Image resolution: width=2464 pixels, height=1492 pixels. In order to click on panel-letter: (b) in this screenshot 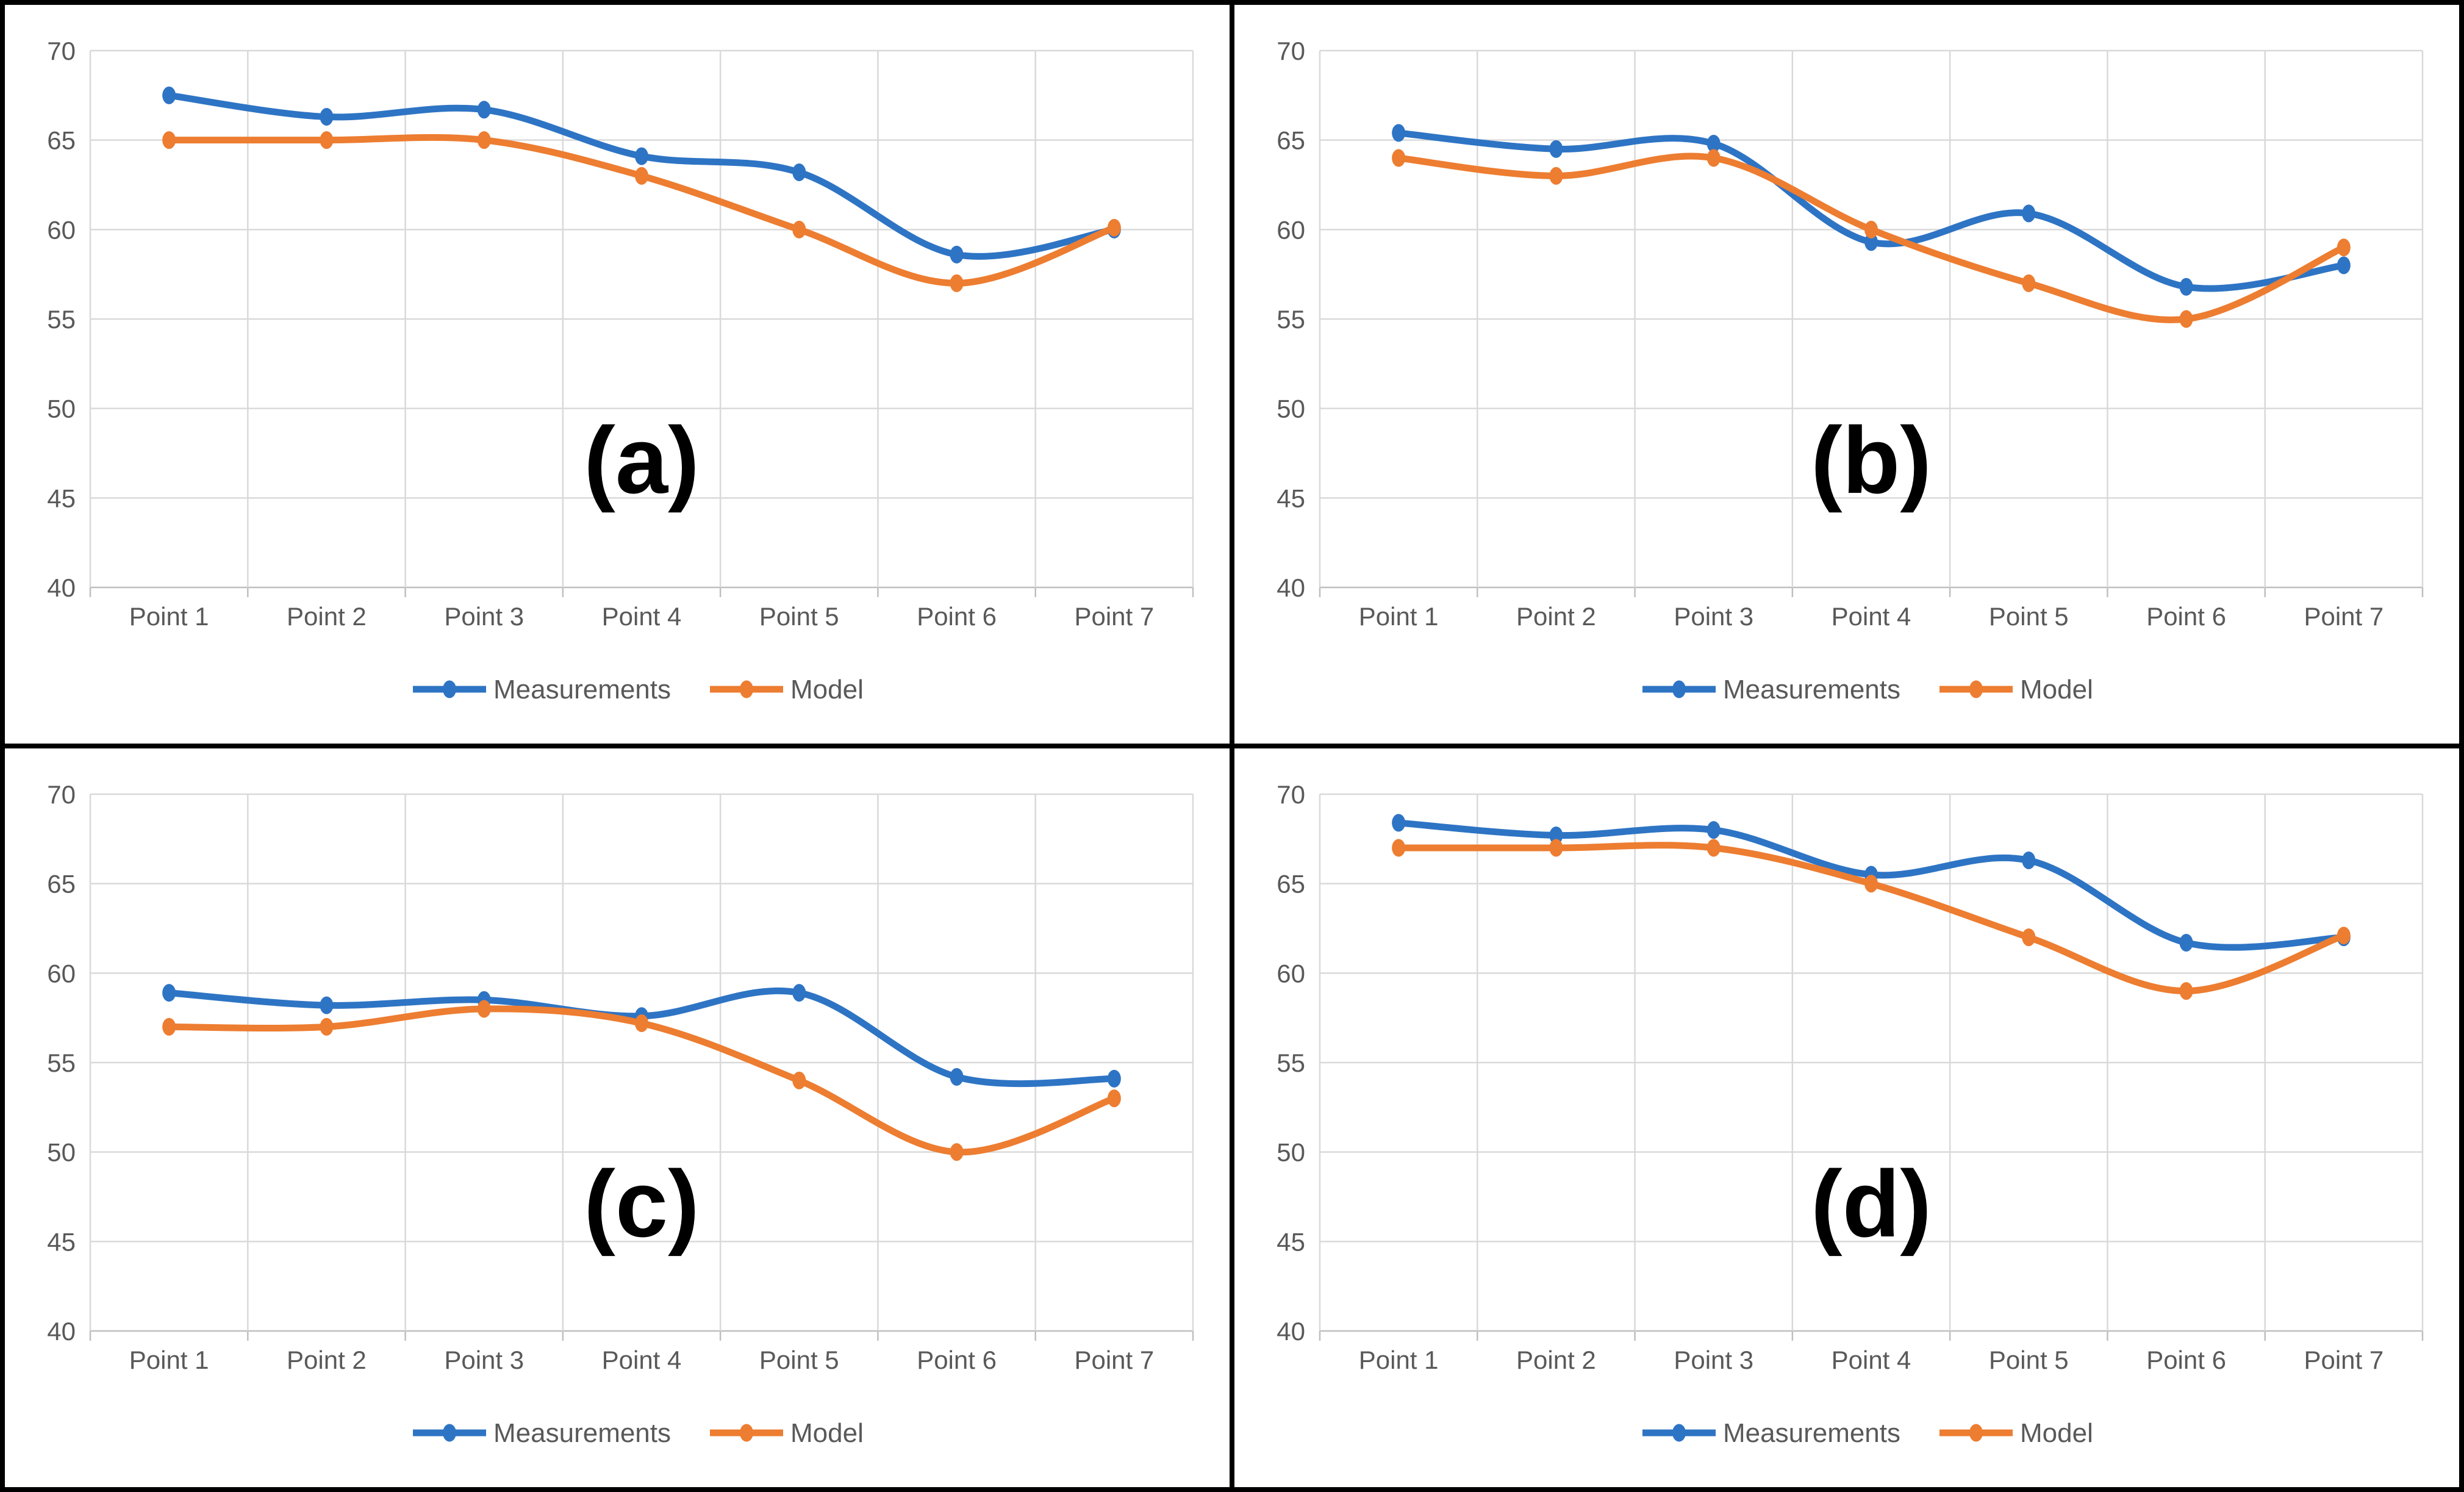, I will do `click(1871, 460)`.